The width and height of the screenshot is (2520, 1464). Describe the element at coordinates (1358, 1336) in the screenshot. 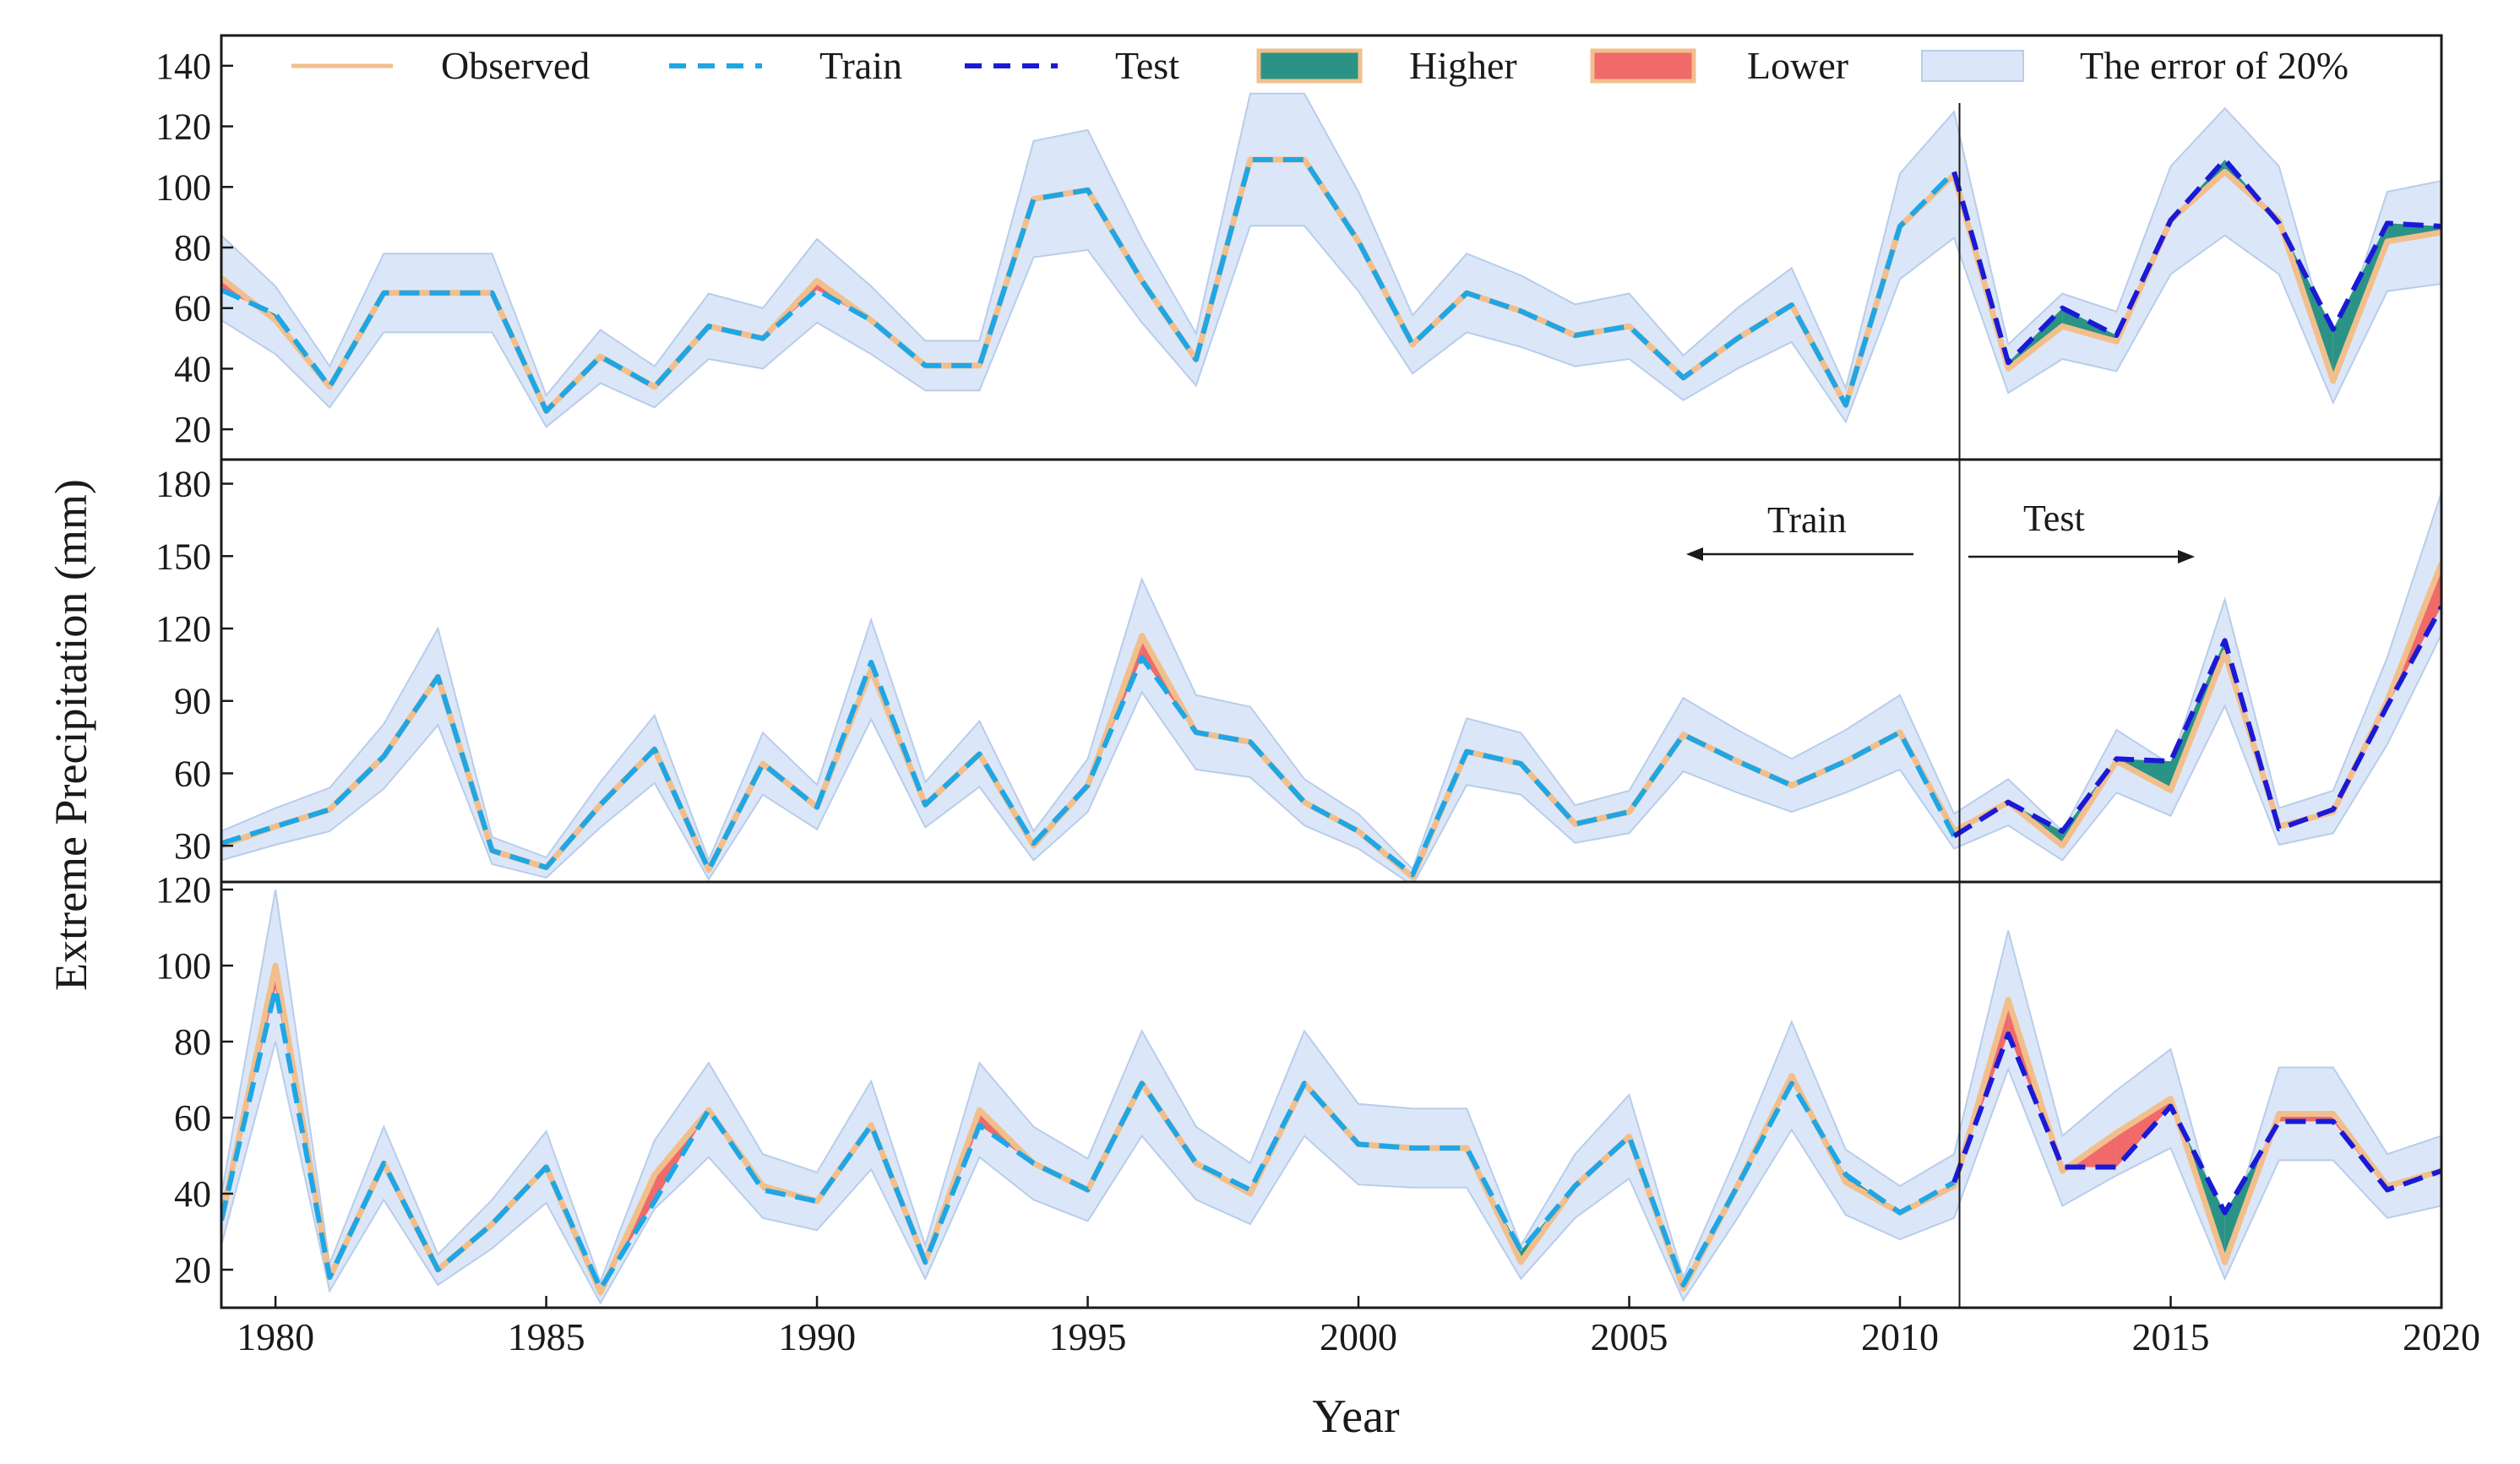

I see `x-tick-label: 2000` at that location.